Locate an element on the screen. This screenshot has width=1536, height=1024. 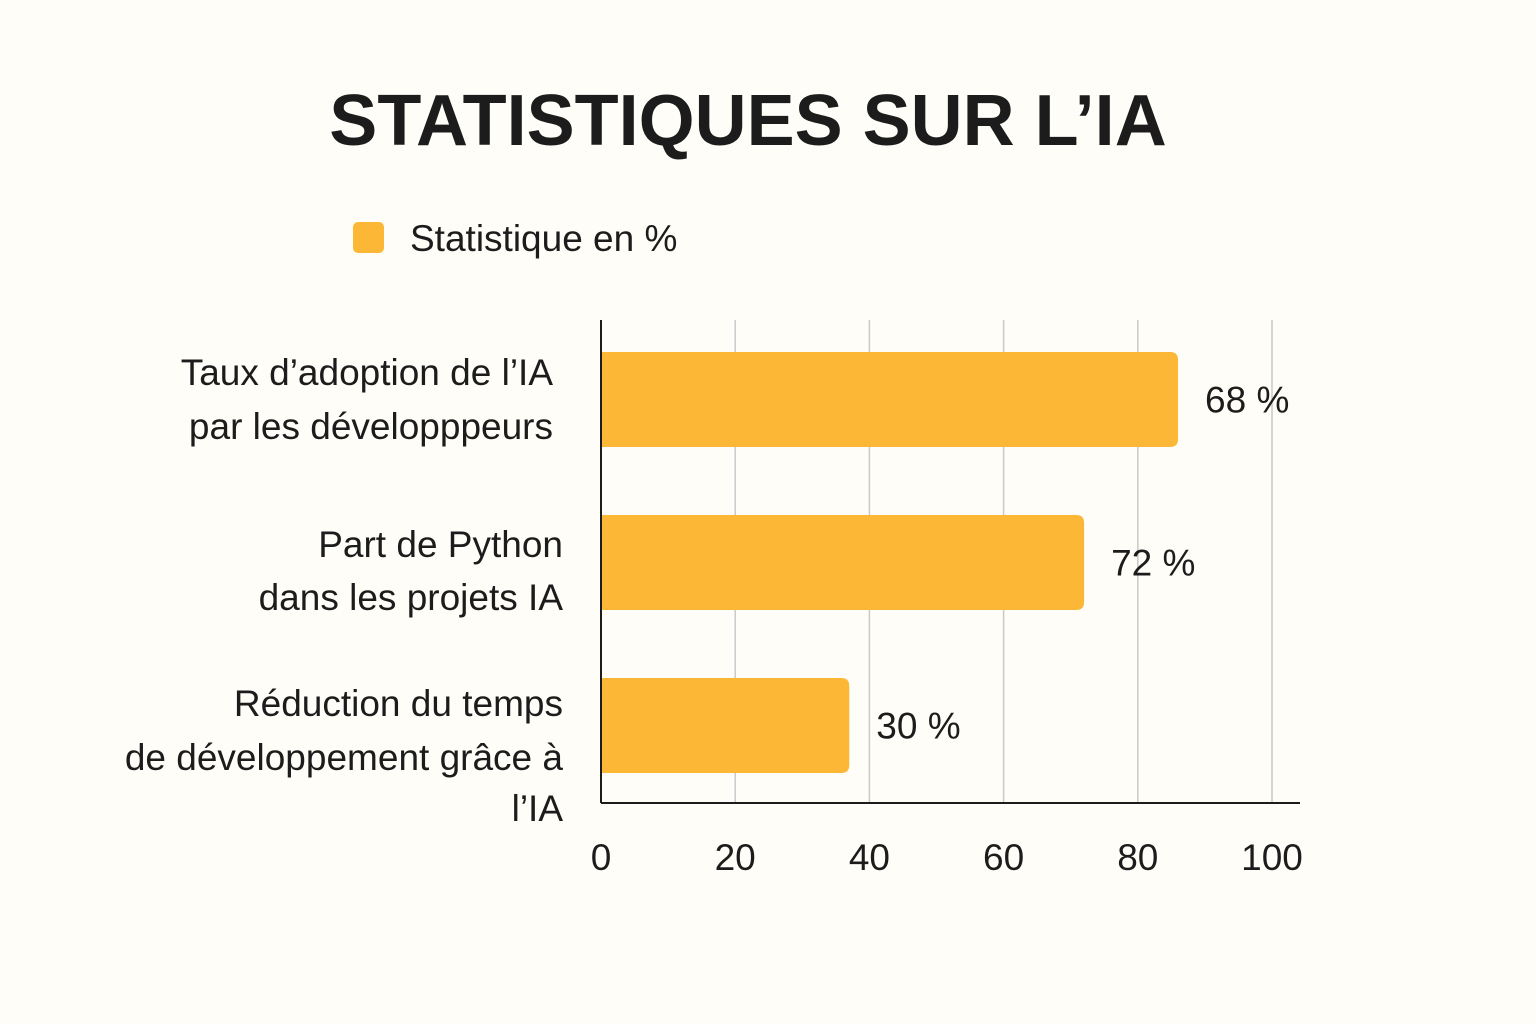
x-tick-label: 80 is located at coordinates (1137, 857).